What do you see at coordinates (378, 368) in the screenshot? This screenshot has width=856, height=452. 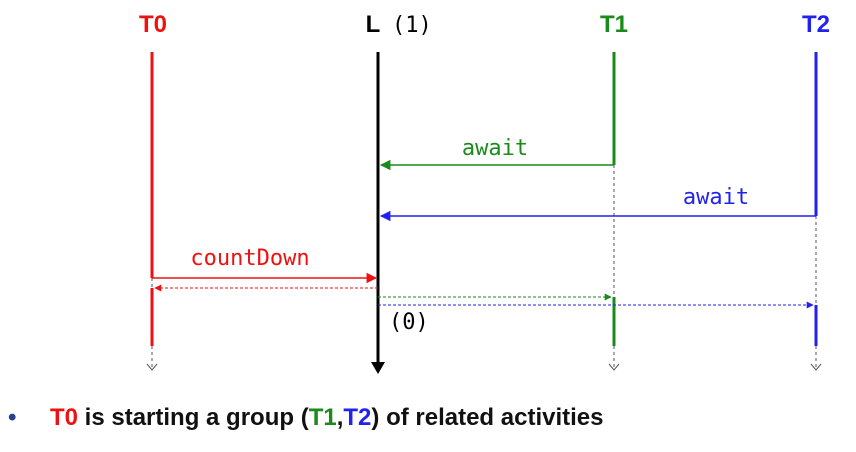 I see `latch-lifeline-arrowhead` at bounding box center [378, 368].